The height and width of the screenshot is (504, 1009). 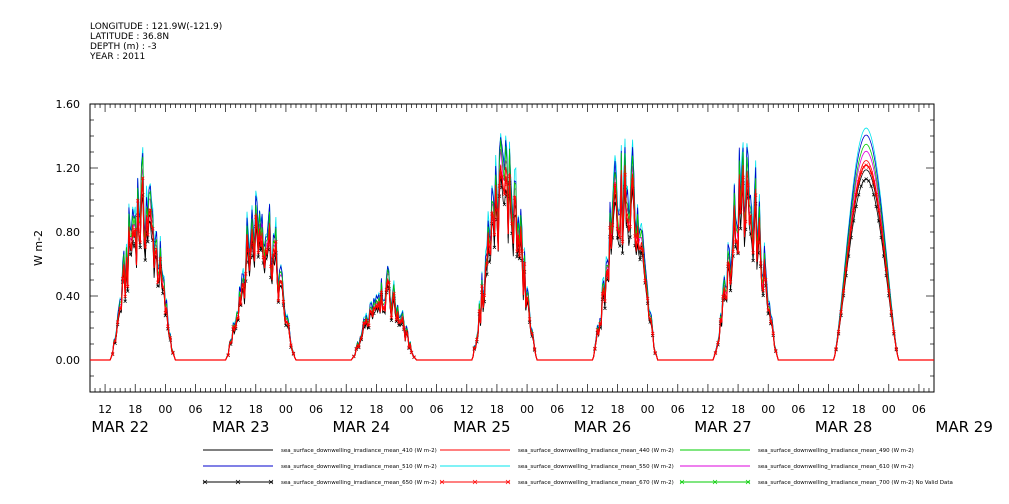 What do you see at coordinates (240, 427) in the screenshot?
I see `x-day-label: MAR 23` at bounding box center [240, 427].